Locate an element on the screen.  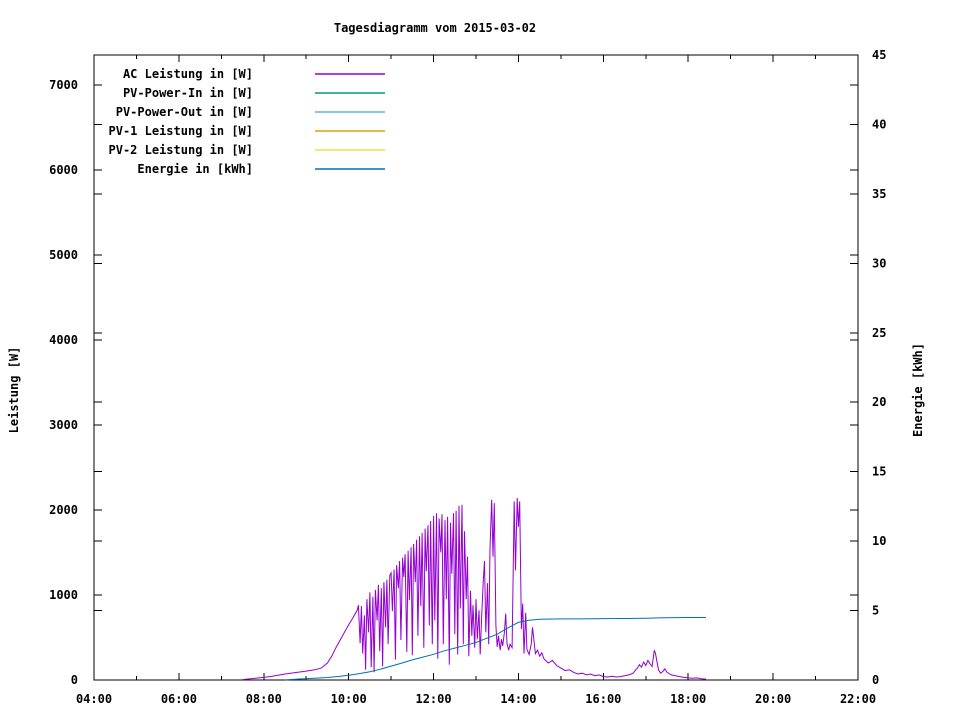
y-left-tick-label: 5000 is located at coordinates (63, 255).